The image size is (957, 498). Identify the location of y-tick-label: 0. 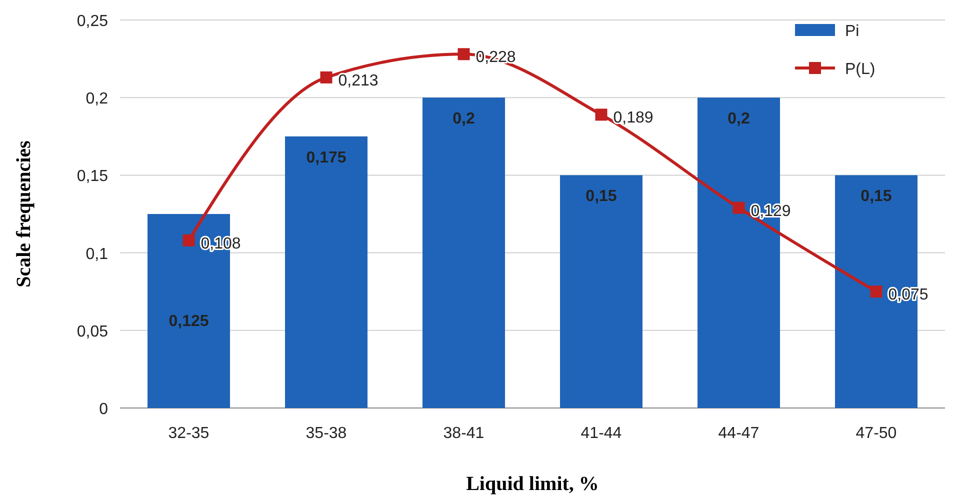
(103, 409).